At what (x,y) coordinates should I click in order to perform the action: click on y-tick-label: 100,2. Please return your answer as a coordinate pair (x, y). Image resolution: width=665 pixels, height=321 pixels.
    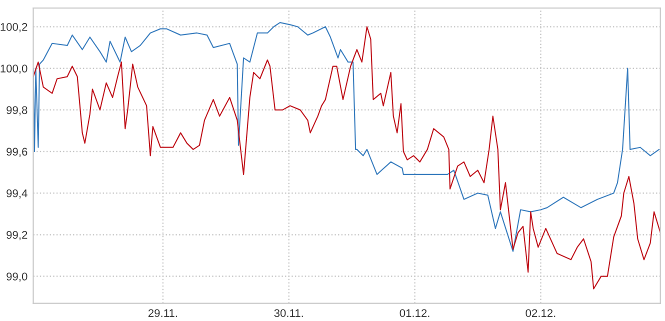
    Looking at the image, I should click on (14, 27).